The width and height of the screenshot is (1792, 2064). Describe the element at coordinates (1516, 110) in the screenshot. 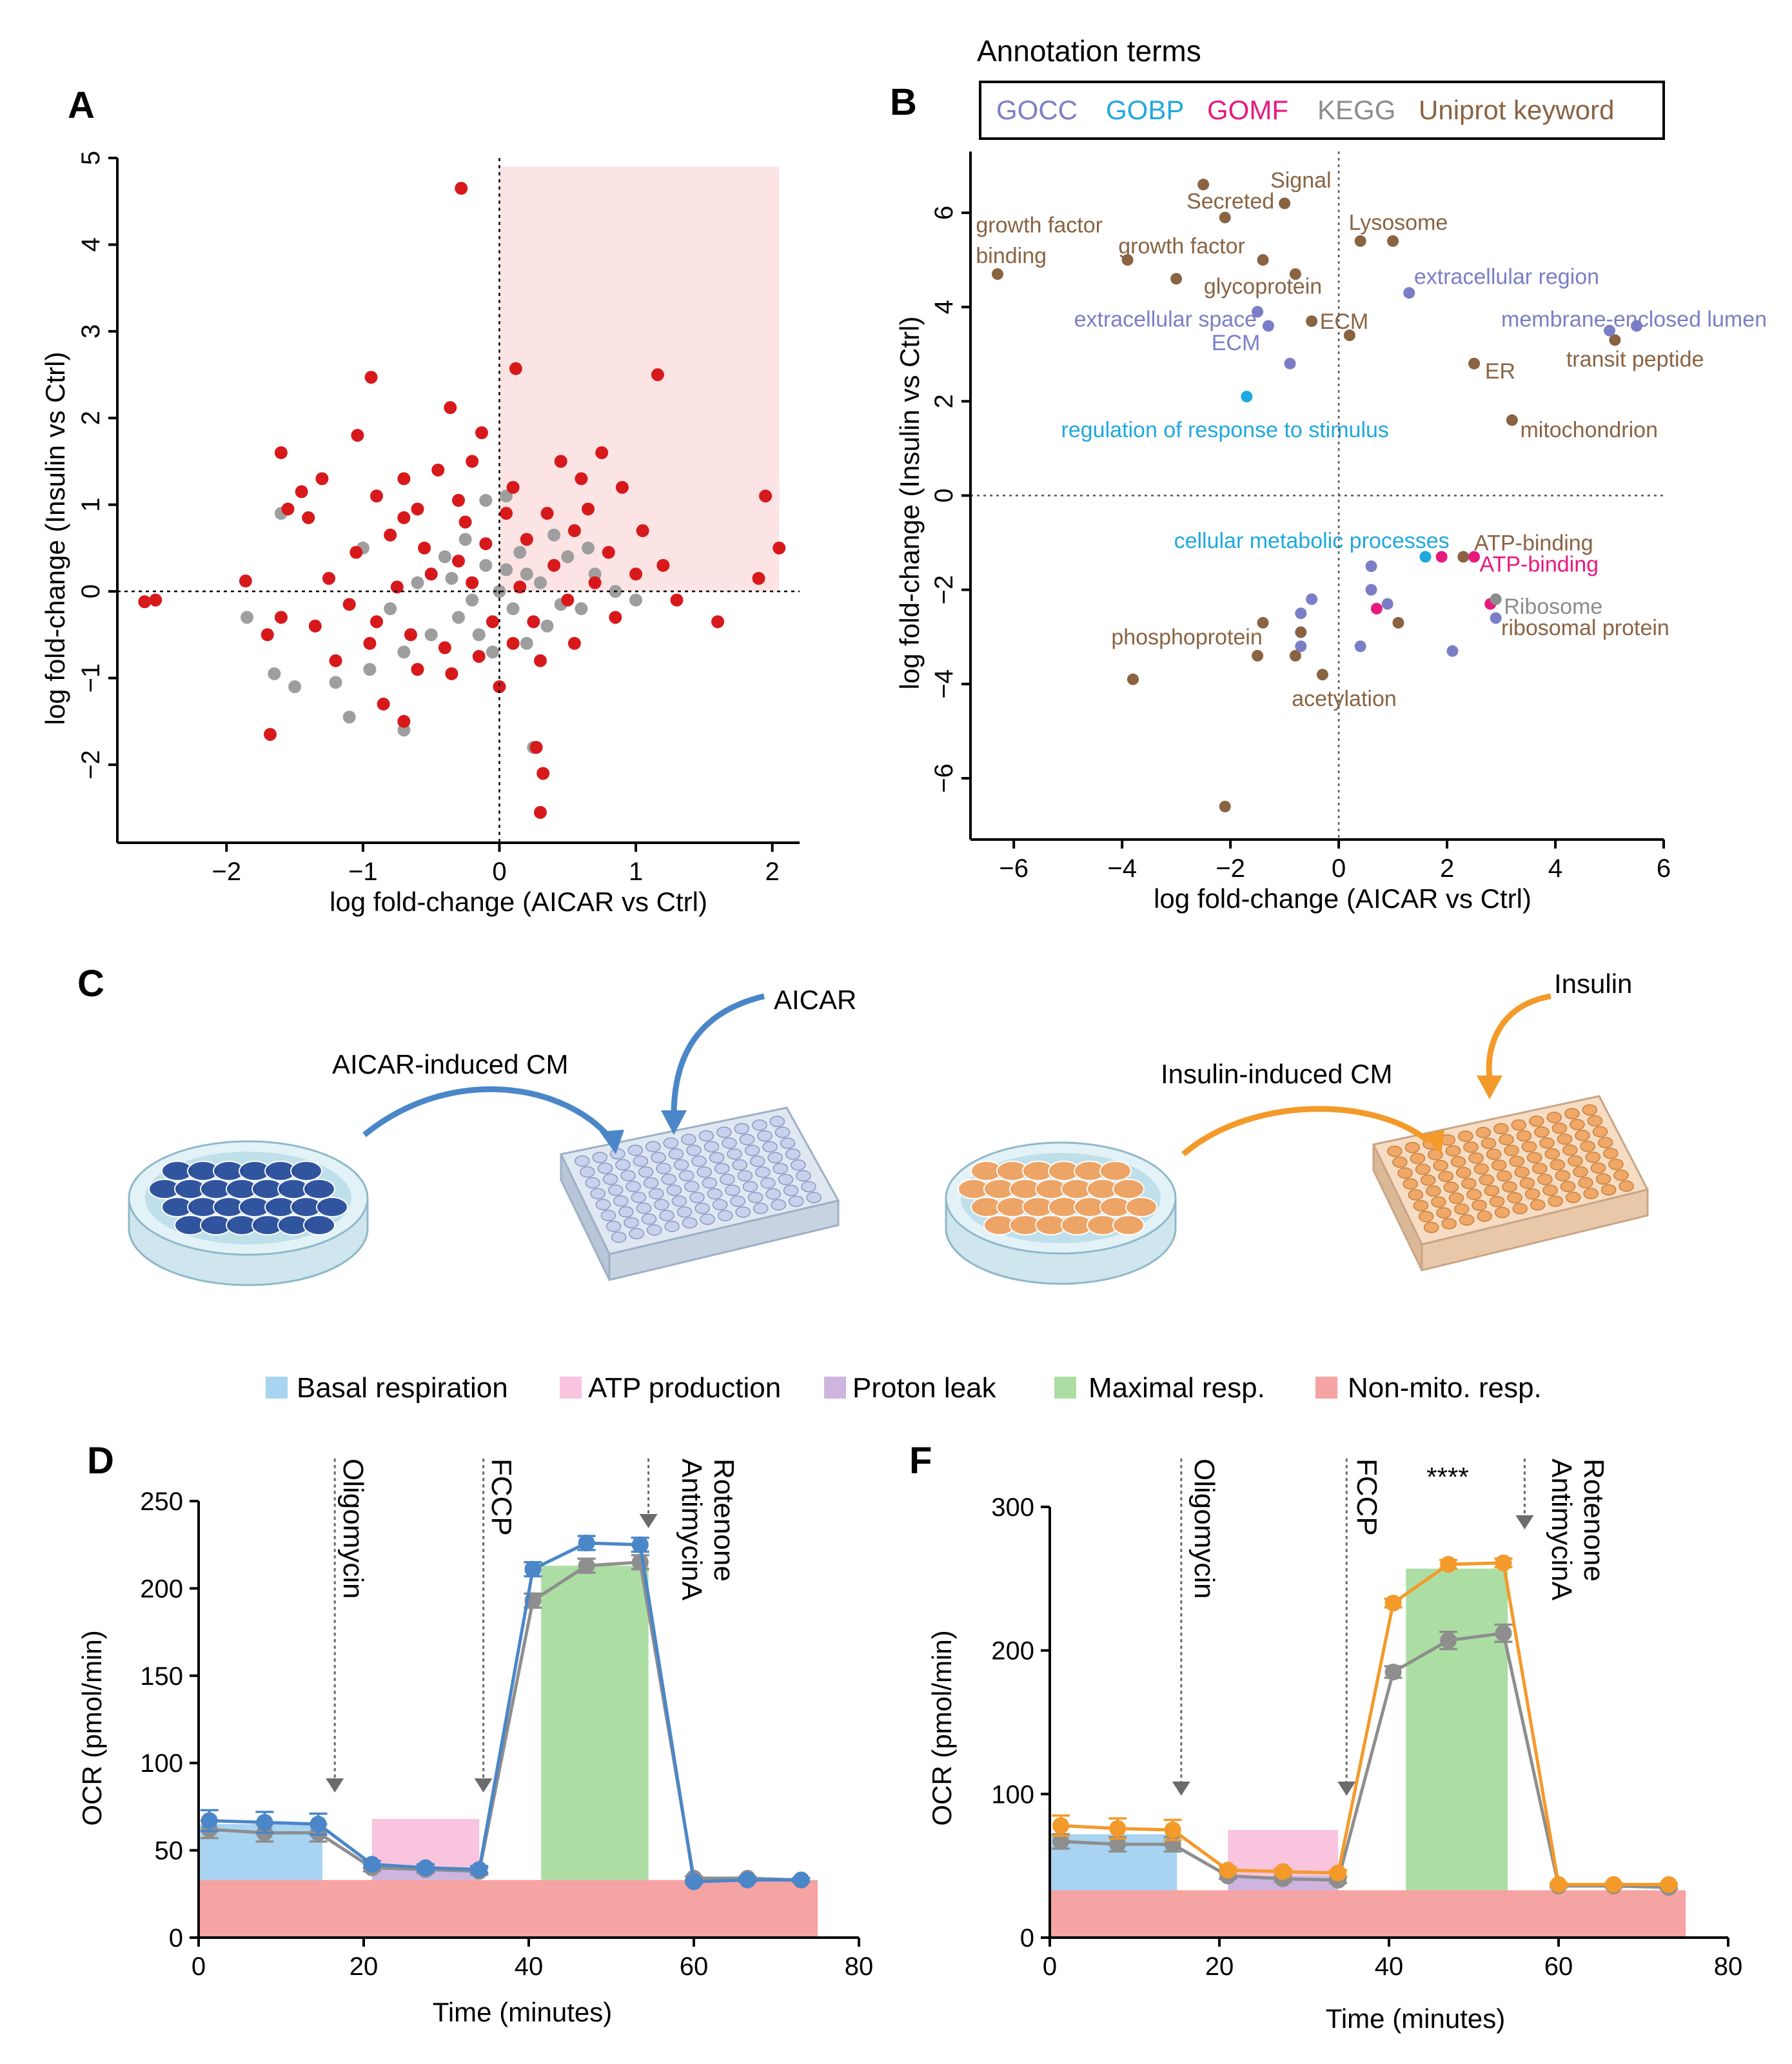

I see `legend-uniprot: Uniprot keyword` at that location.